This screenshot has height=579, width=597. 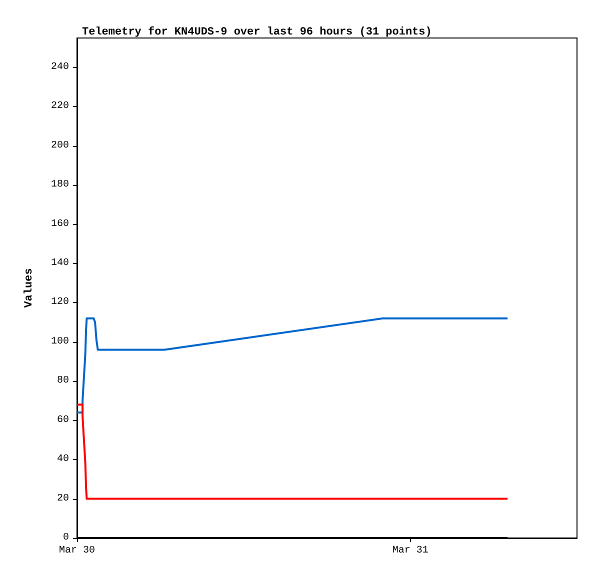 I want to click on y-tick-label: 240, so click(x=59, y=67).